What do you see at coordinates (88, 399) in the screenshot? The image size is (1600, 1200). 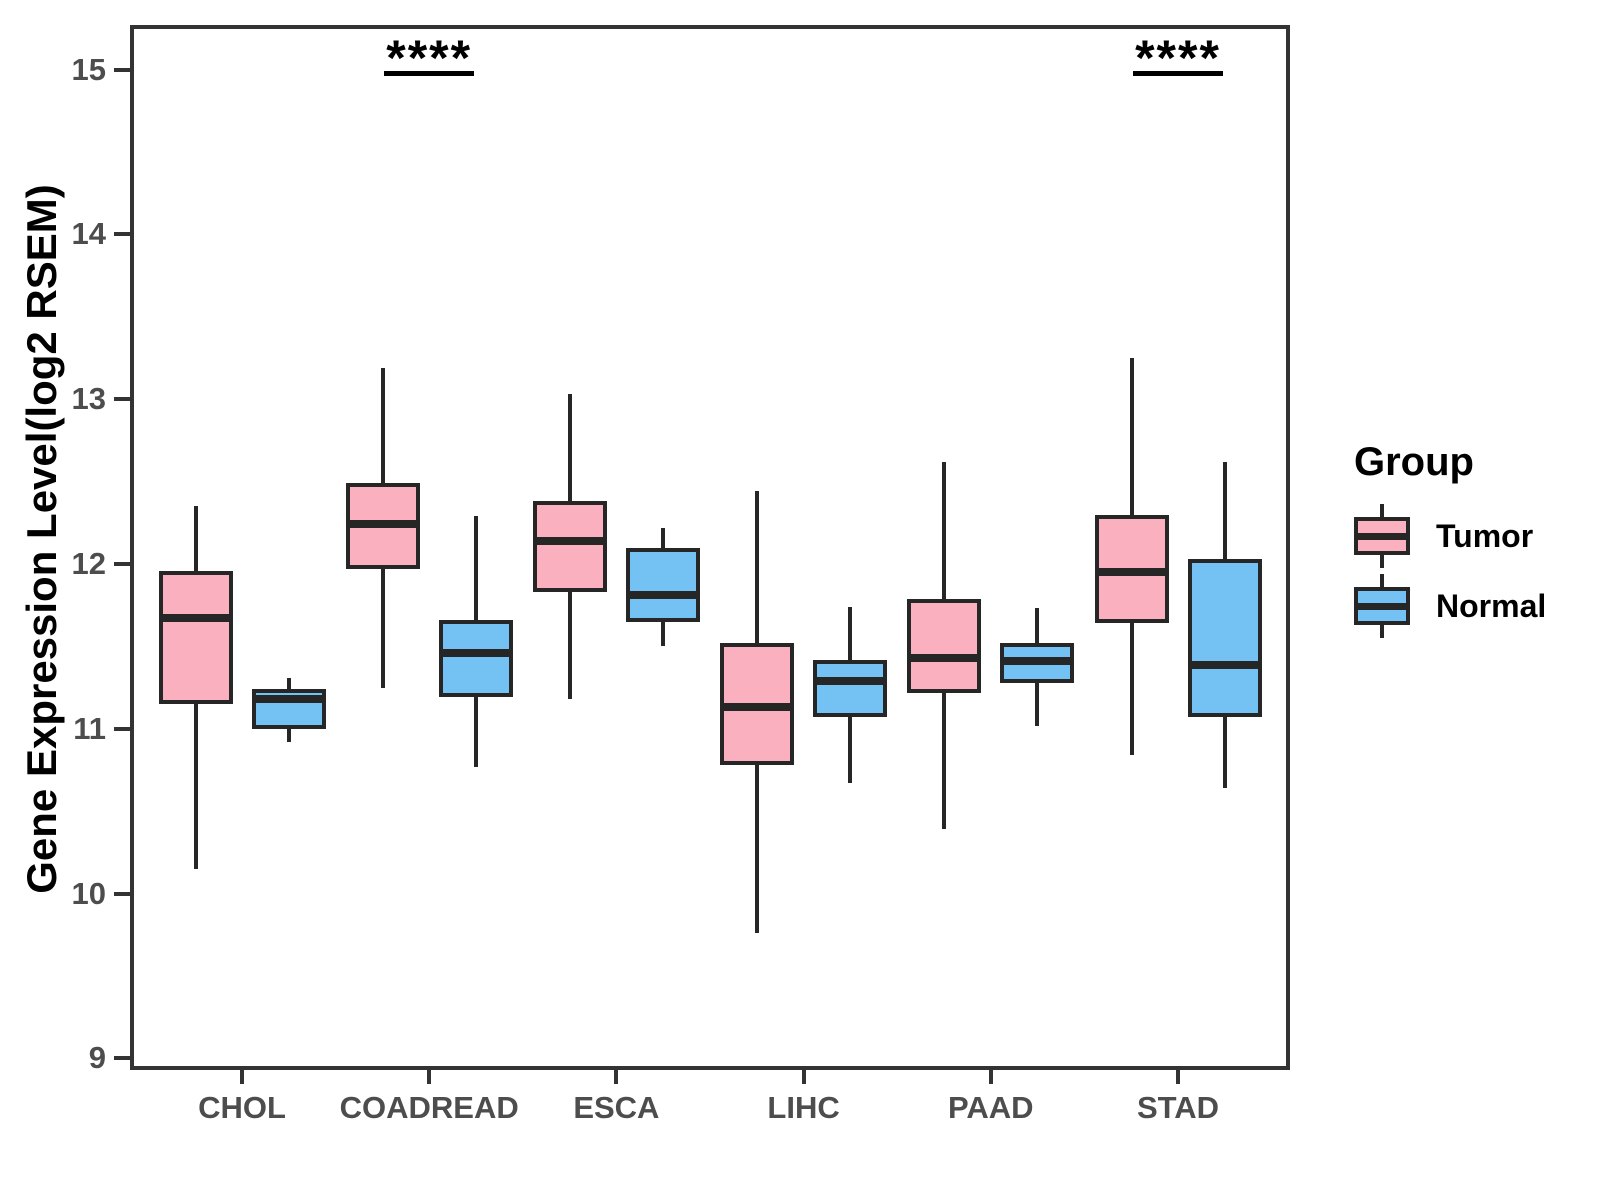 I see `y-axis-tick-label: 13` at bounding box center [88, 399].